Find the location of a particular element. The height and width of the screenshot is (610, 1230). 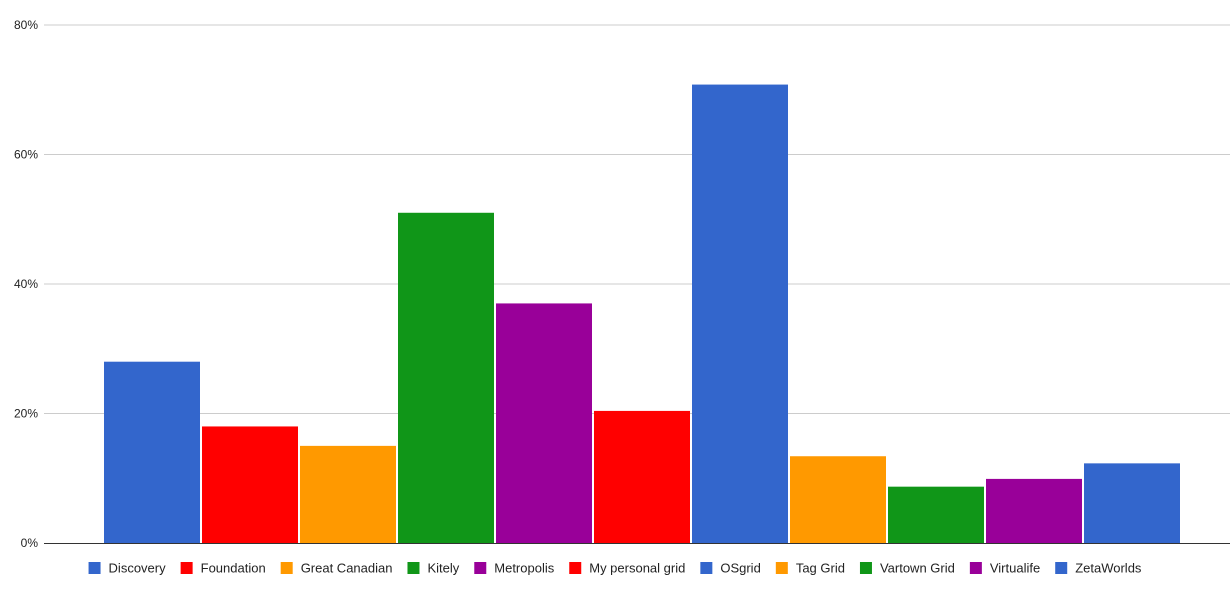

bar-foundation is located at coordinates (250, 484).